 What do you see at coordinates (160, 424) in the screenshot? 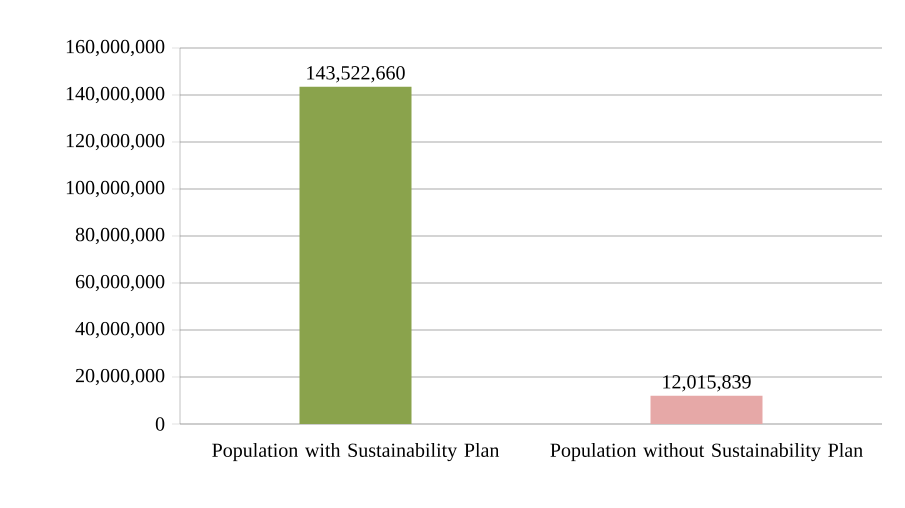
I see `y-tick-label: 0` at bounding box center [160, 424].